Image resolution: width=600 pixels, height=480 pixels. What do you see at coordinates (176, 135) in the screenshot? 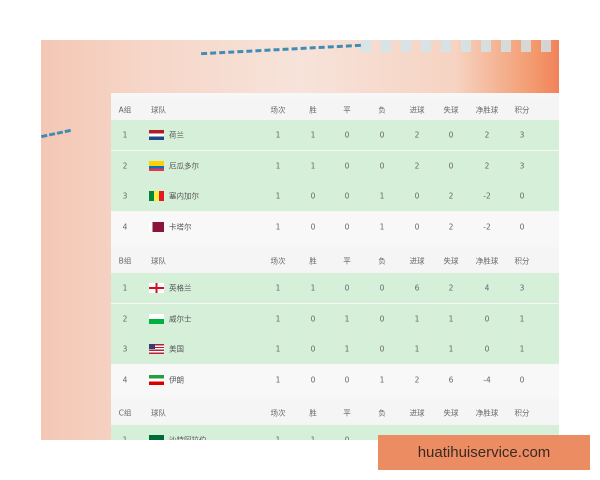
I see `team-name: 荷兰` at bounding box center [176, 135].